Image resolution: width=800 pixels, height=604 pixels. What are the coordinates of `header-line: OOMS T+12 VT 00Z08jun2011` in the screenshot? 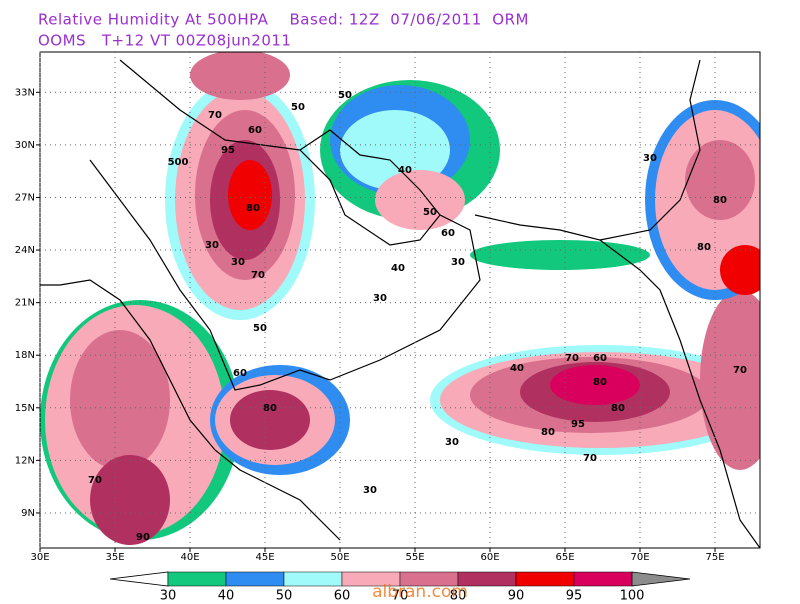 It's located at (164, 41).